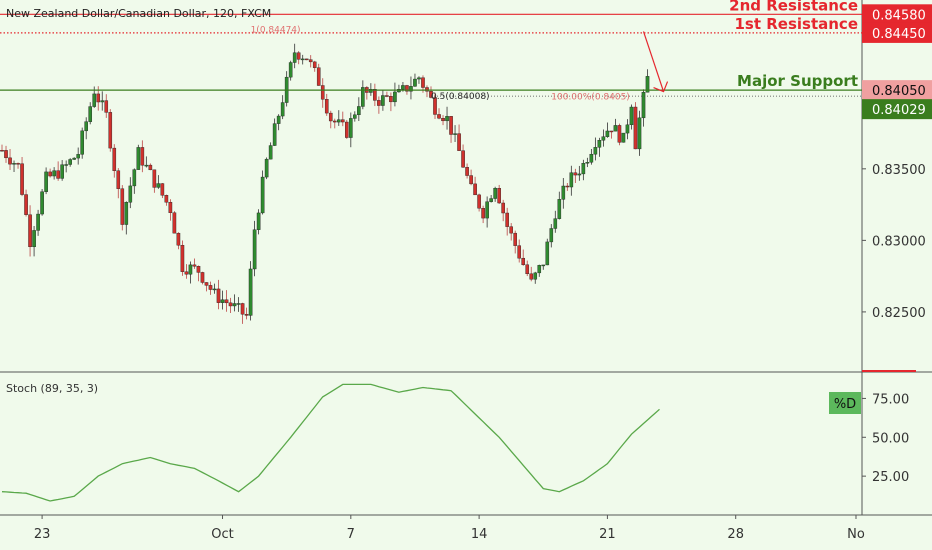 The height and width of the screenshot is (550, 932). Describe the element at coordinates (899, 170) in the screenshot. I see `price-tick-label: 0.83500` at that location.